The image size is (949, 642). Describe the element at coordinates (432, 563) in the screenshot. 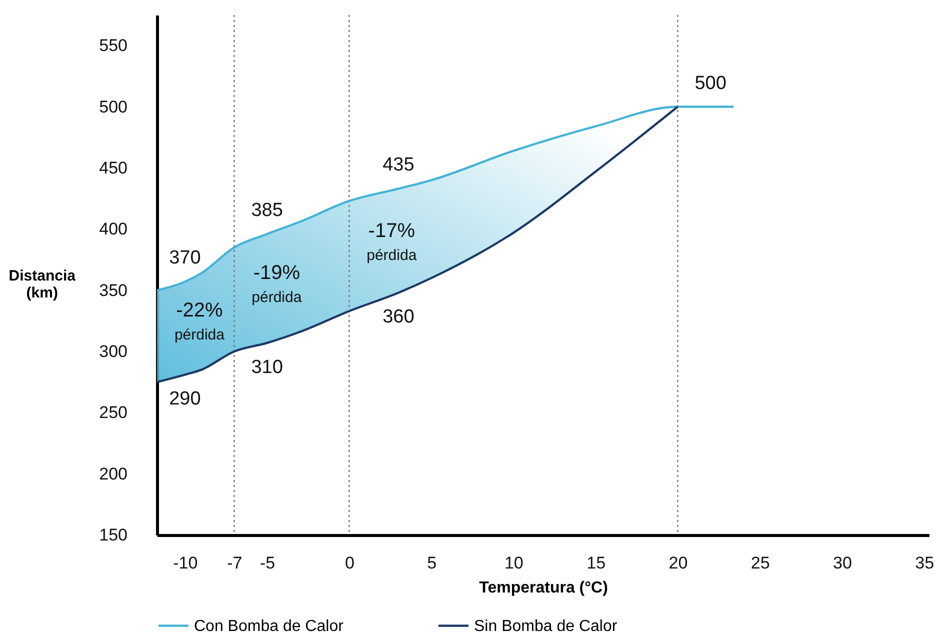

I see `x-tick-label: 5` at that location.